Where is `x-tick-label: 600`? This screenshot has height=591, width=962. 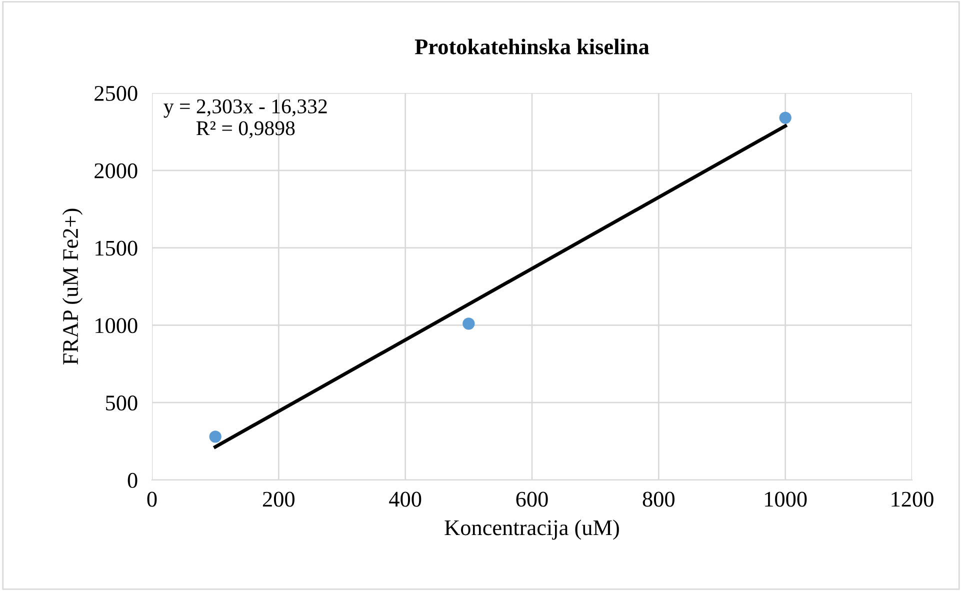 x-tick-label: 600 is located at coordinates (532, 499).